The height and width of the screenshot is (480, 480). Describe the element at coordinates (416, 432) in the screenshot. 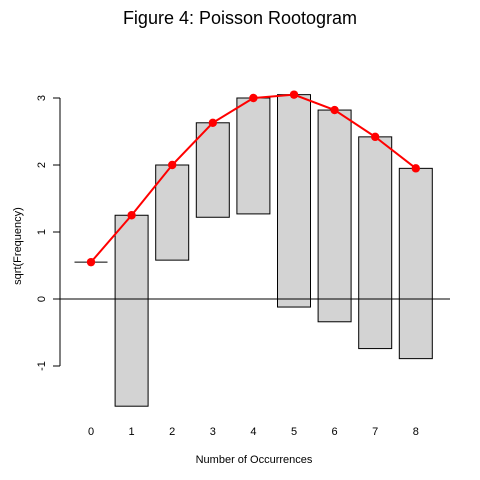

I see `x-tick-label: 8` at that location.